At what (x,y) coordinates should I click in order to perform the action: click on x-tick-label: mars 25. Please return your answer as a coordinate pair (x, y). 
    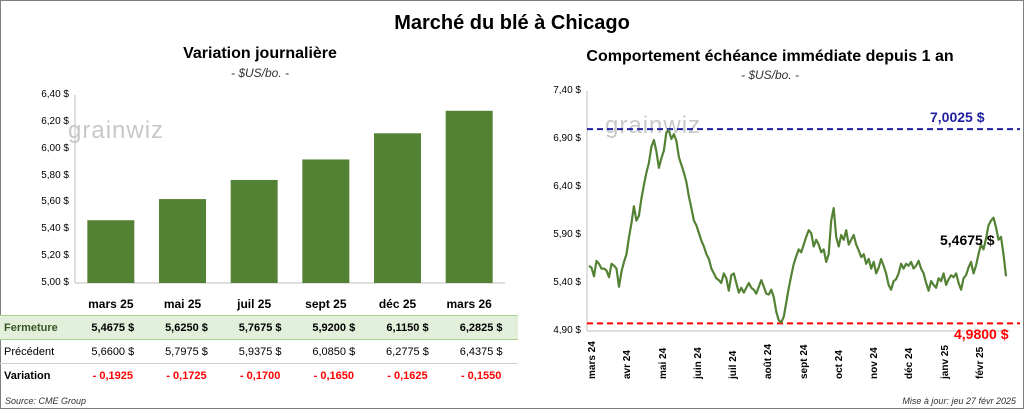
    Looking at the image, I should click on (111, 304).